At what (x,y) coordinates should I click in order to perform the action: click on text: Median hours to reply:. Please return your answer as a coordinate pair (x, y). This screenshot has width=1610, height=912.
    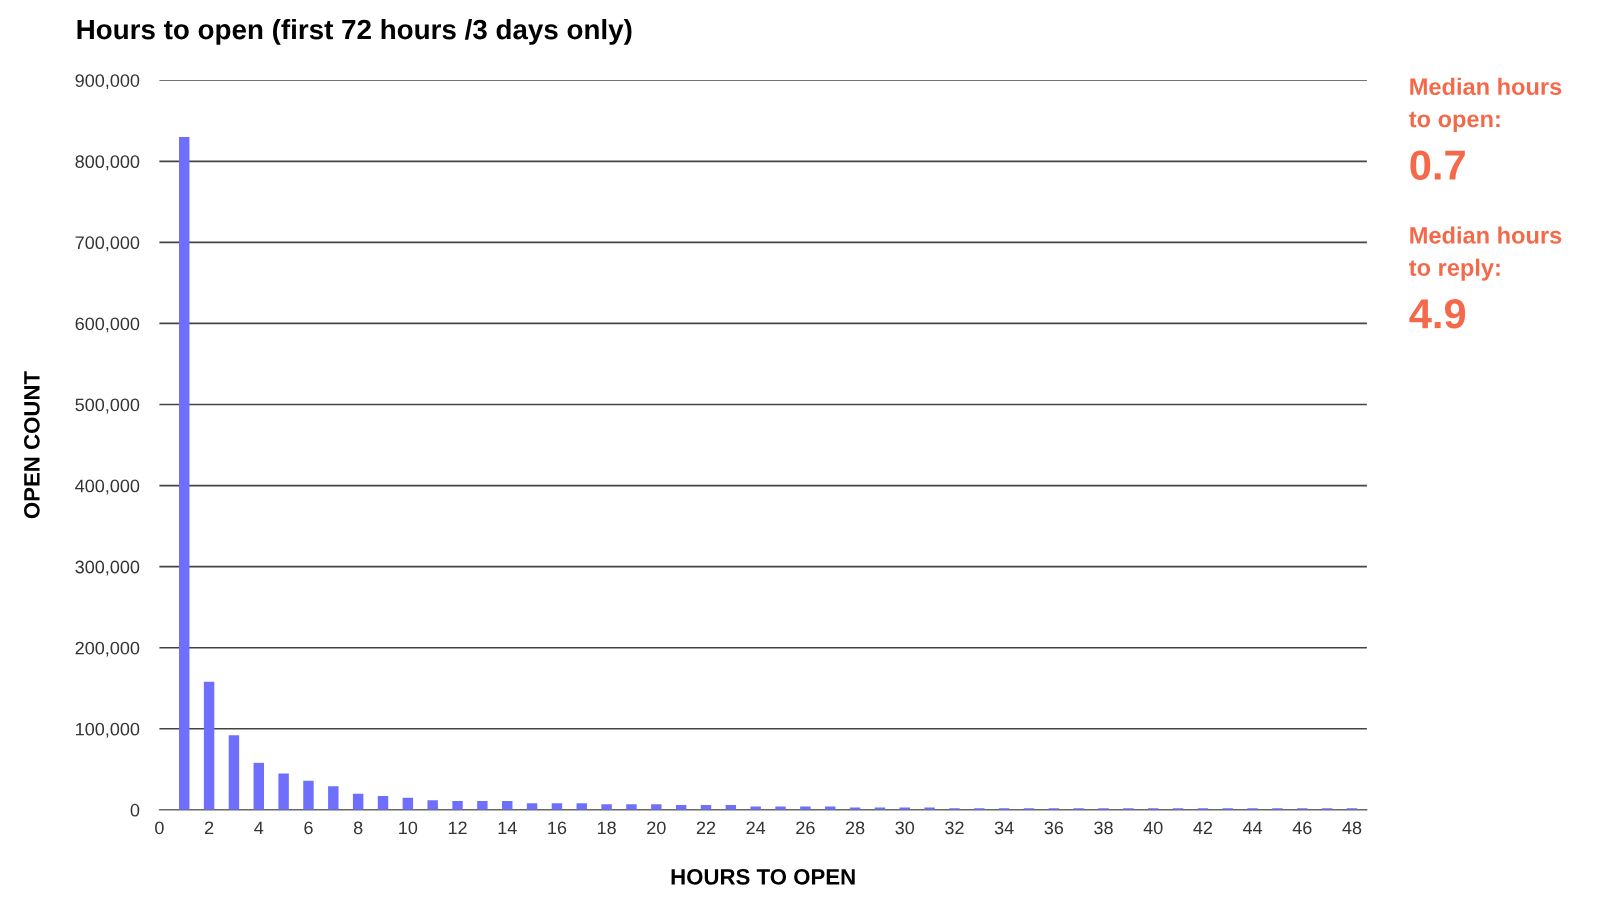
    Looking at the image, I should click on (1485, 253).